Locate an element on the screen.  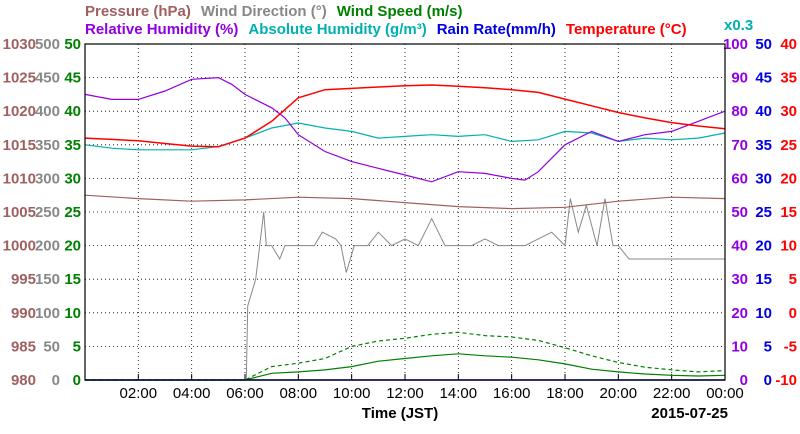
legend-rh: Relative Humidity (%) is located at coordinates (161, 29).